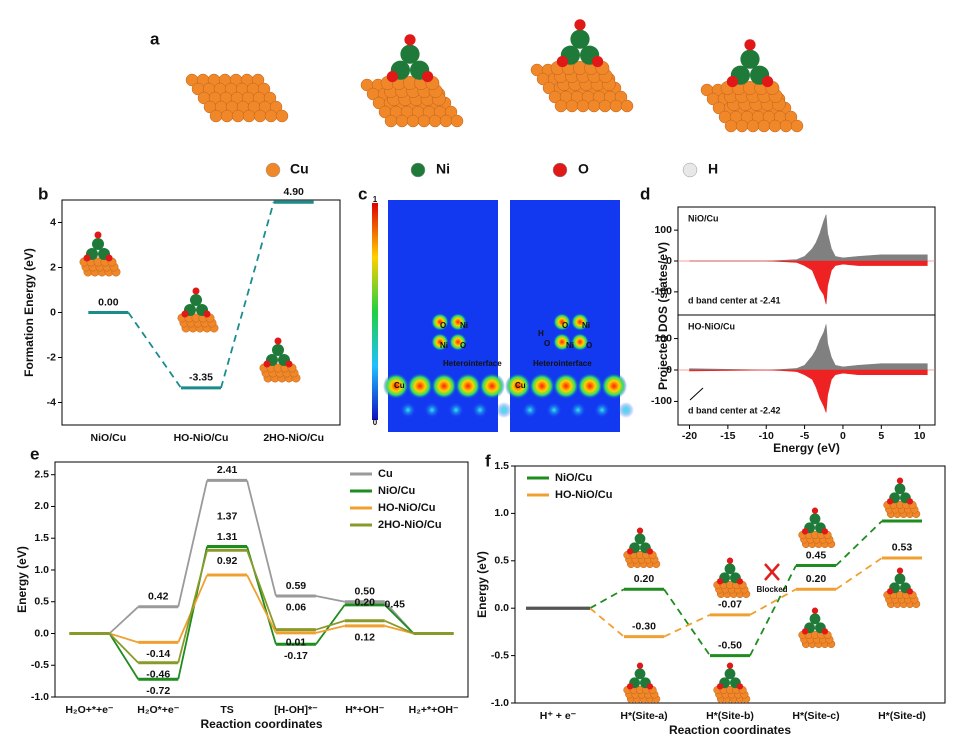  Describe the element at coordinates (772, 572) in the screenshot. I see `blocked-x` at that location.